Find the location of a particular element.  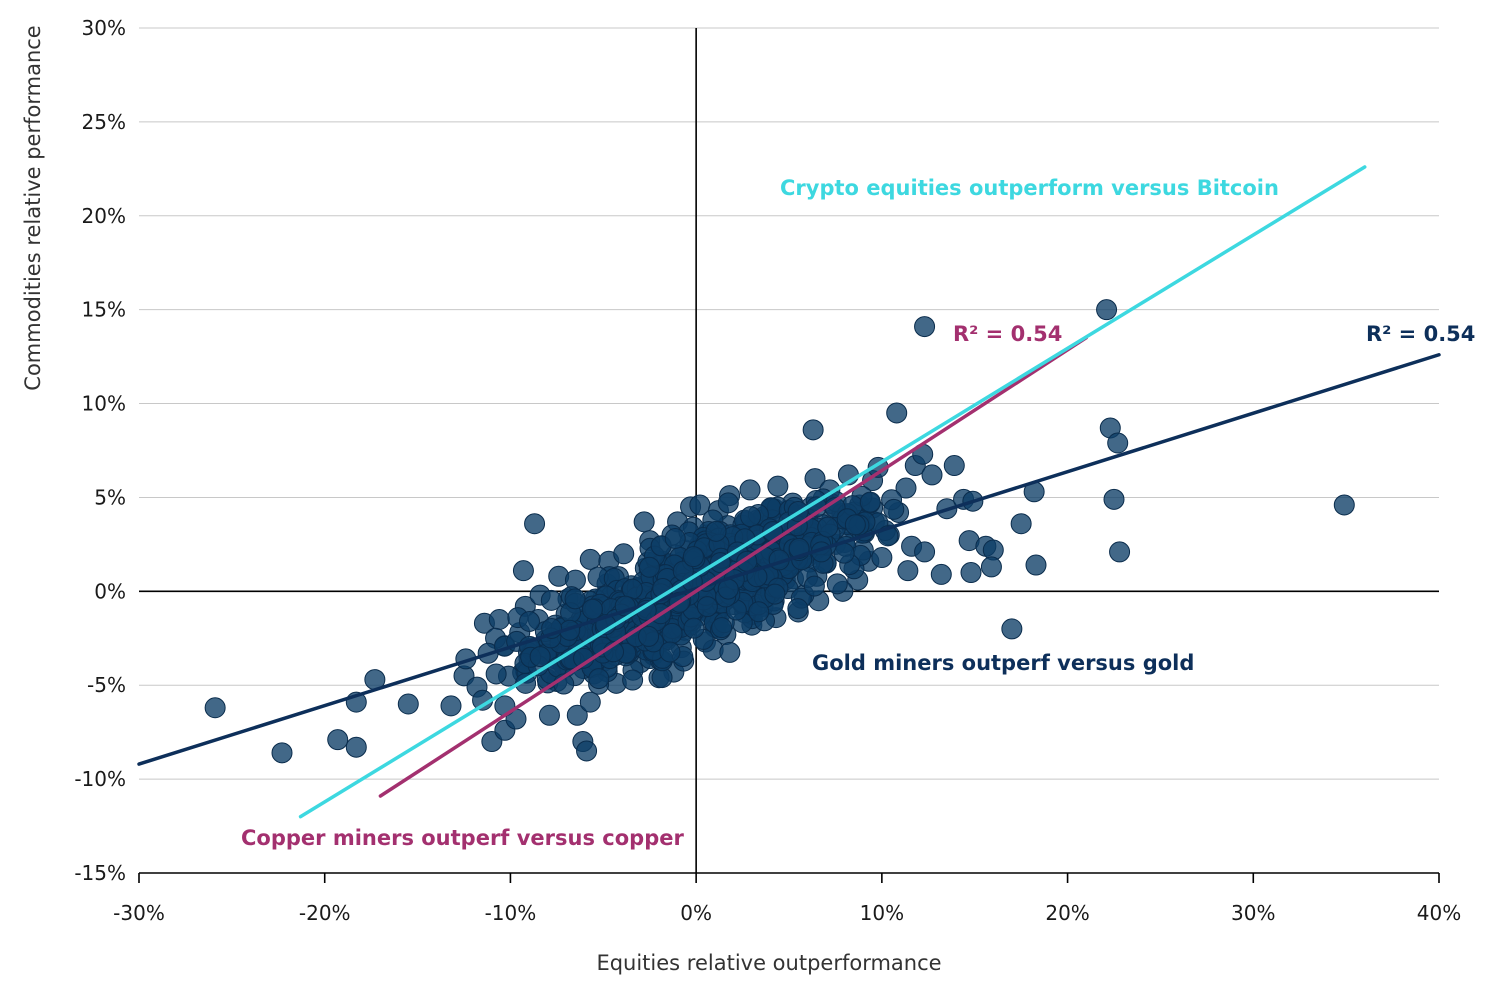

x-tick-label: 30% is located at coordinates (1253, 913).